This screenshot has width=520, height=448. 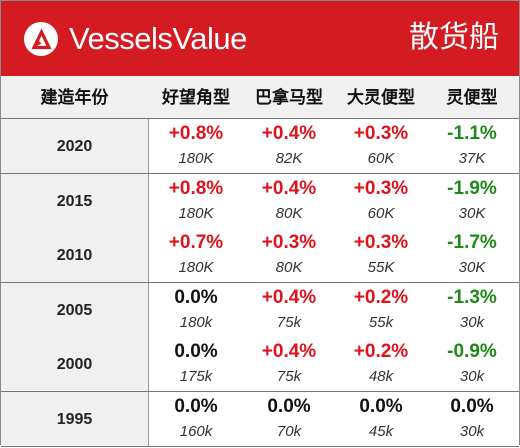 What do you see at coordinates (196, 255) in the screenshot?
I see `value-cell-capesize: +0.7% 180K` at bounding box center [196, 255].